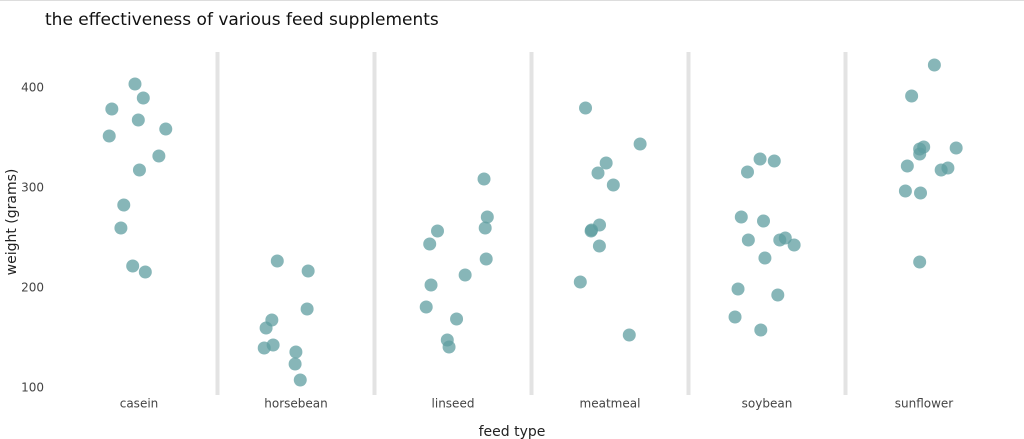  I want to click on y-axis-title: weight (grams), so click(12, 222).